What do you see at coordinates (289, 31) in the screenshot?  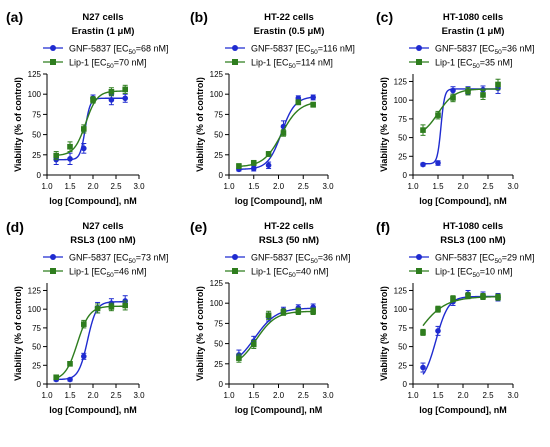 I see `chart-subtitle: Erastin (0.5 μM)` at bounding box center [289, 31].